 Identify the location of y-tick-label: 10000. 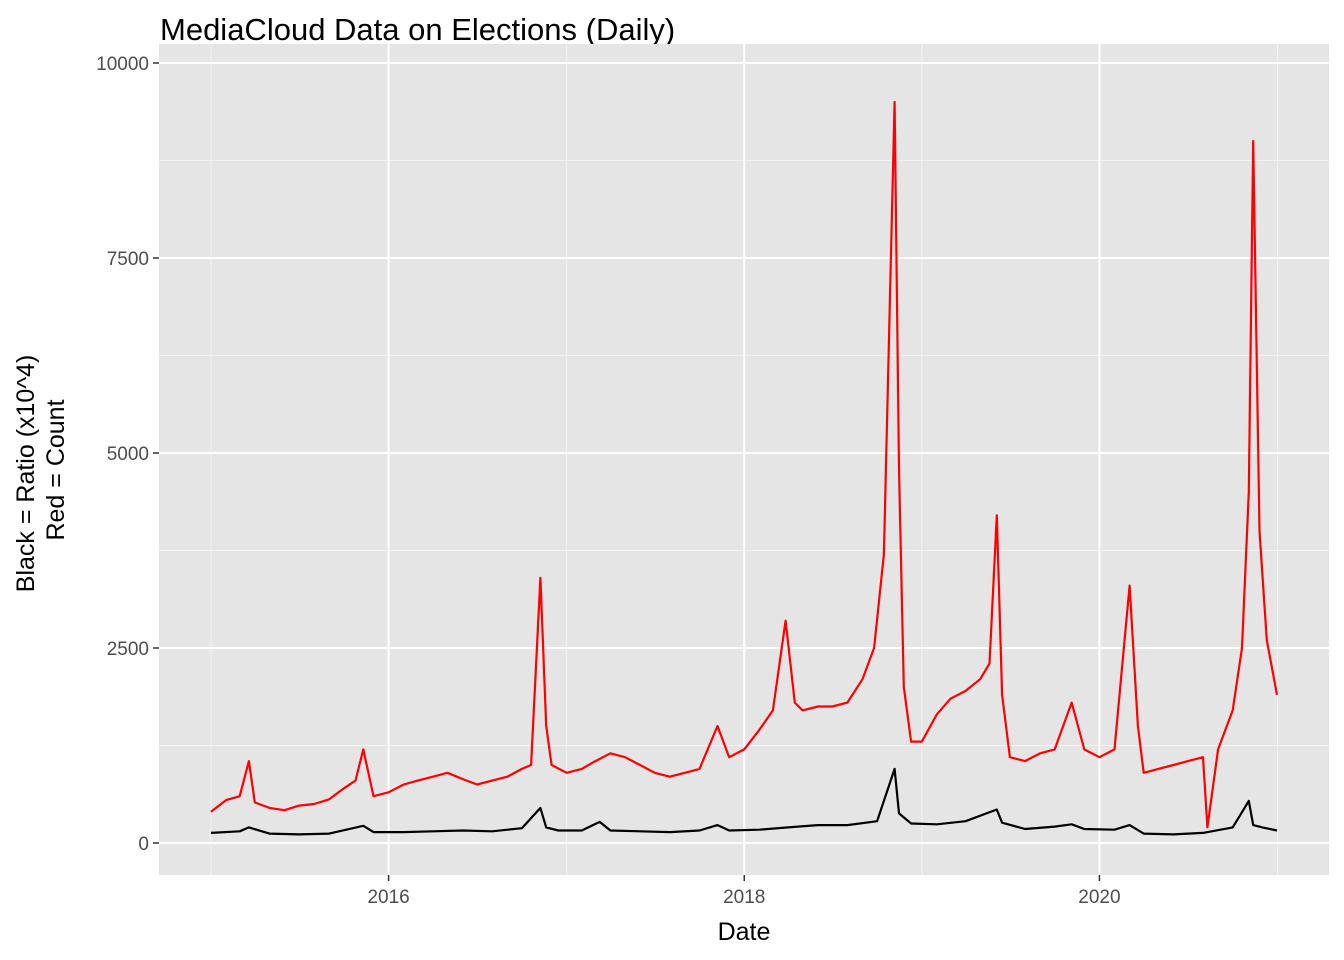
(122, 64).